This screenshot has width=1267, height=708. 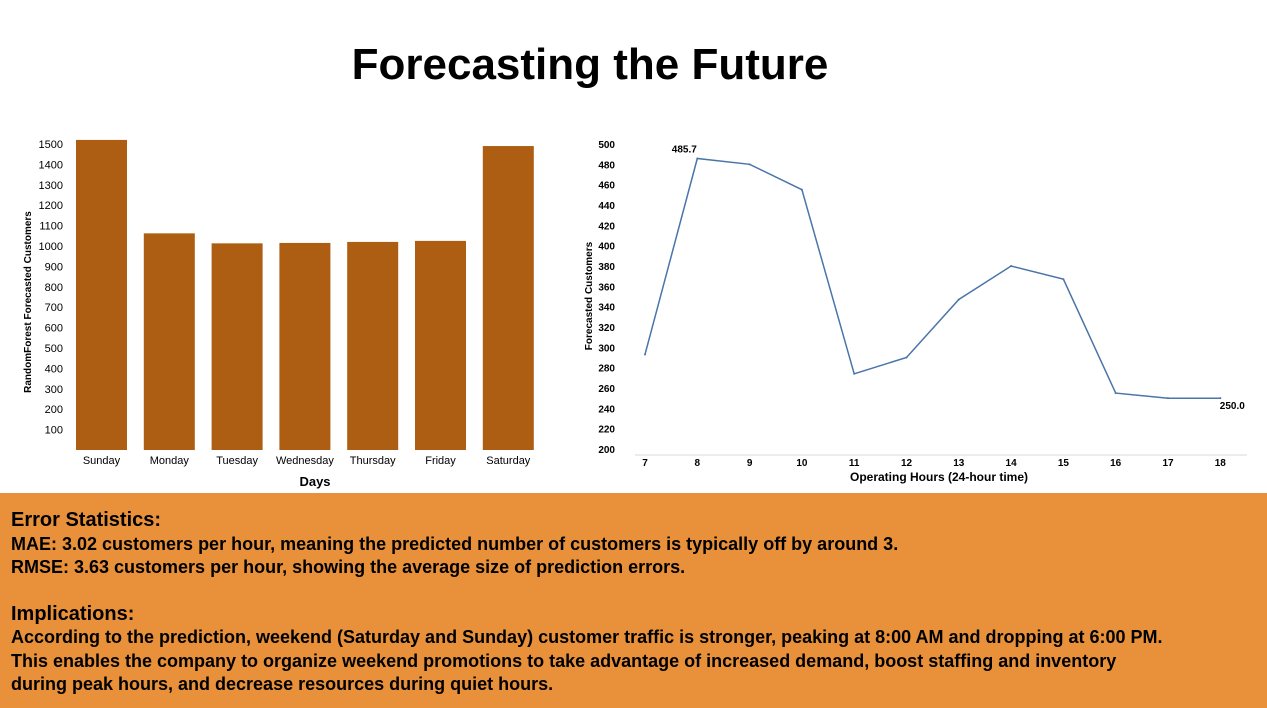 What do you see at coordinates (314, 481) in the screenshot?
I see `bar-x-axis-label: Days` at bounding box center [314, 481].